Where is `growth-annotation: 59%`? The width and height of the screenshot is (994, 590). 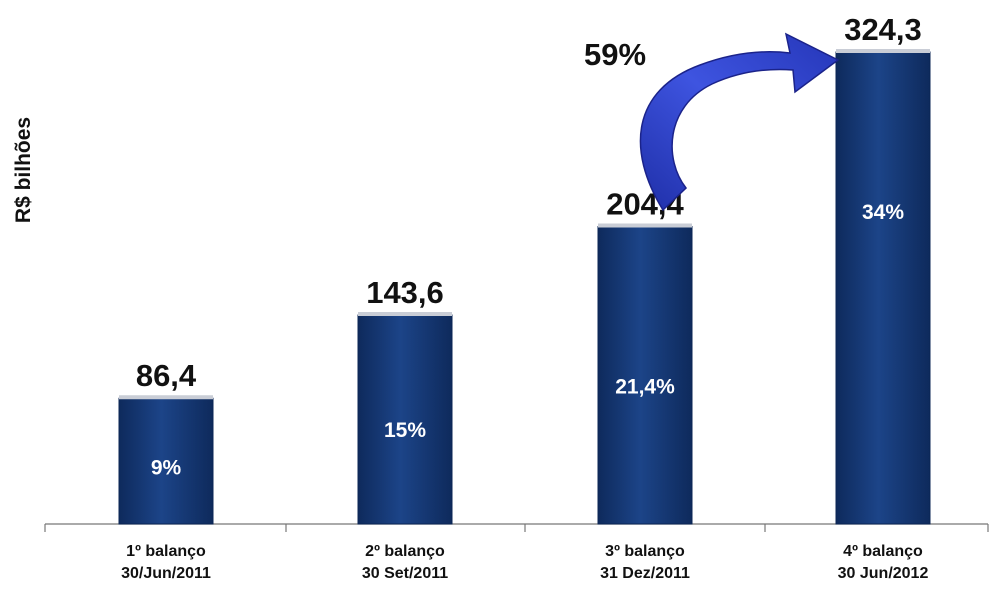
growth-annotation: 59% is located at coordinates (615, 54).